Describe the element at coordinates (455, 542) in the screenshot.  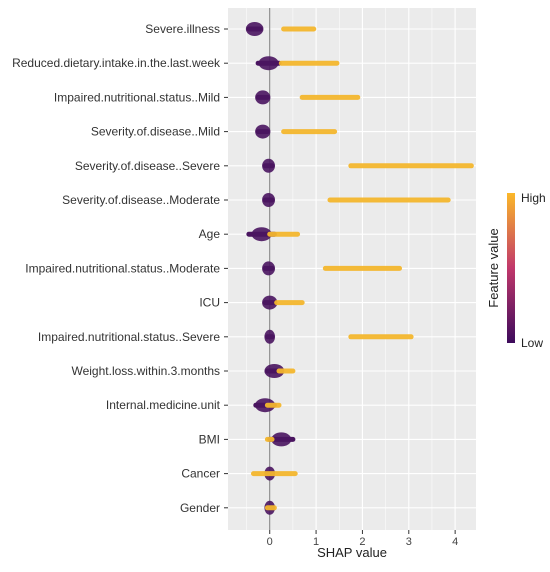
I see `x-tick-label: 4` at that location.